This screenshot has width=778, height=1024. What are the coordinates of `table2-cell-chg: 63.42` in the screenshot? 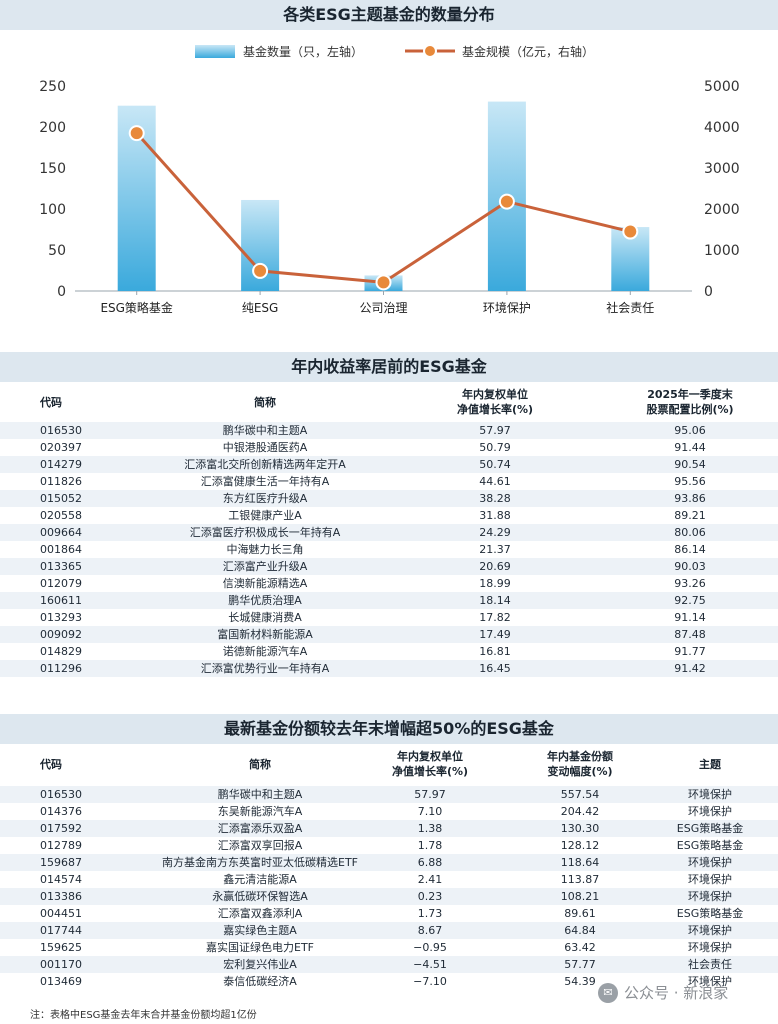 It's located at (580, 947).